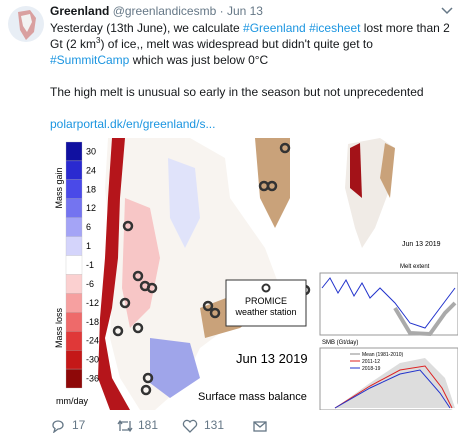  Describe the element at coordinates (340, 343) in the screenshot. I see `smb-label: SMB (Gt/day)` at that location.